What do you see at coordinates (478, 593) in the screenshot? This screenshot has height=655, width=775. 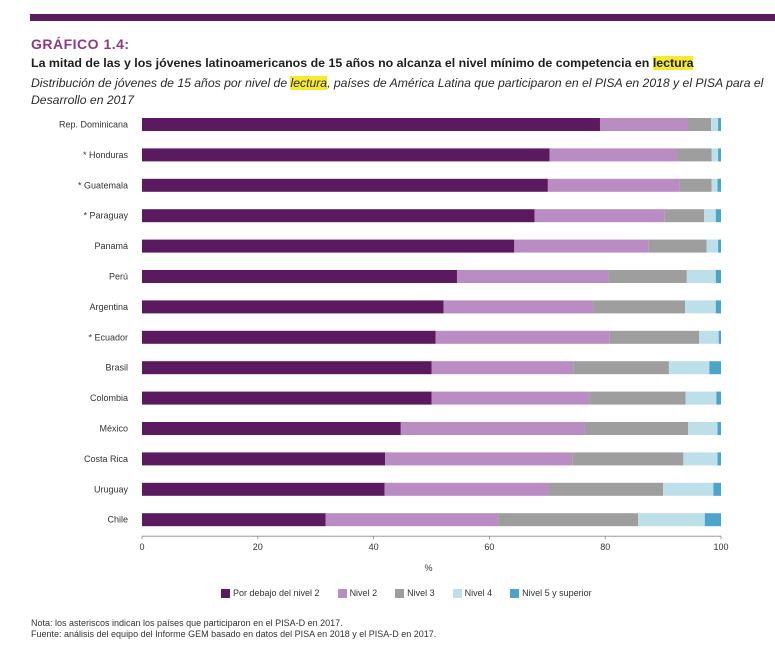 I see `legend-label-nivel-4: Nivel 4` at bounding box center [478, 593].